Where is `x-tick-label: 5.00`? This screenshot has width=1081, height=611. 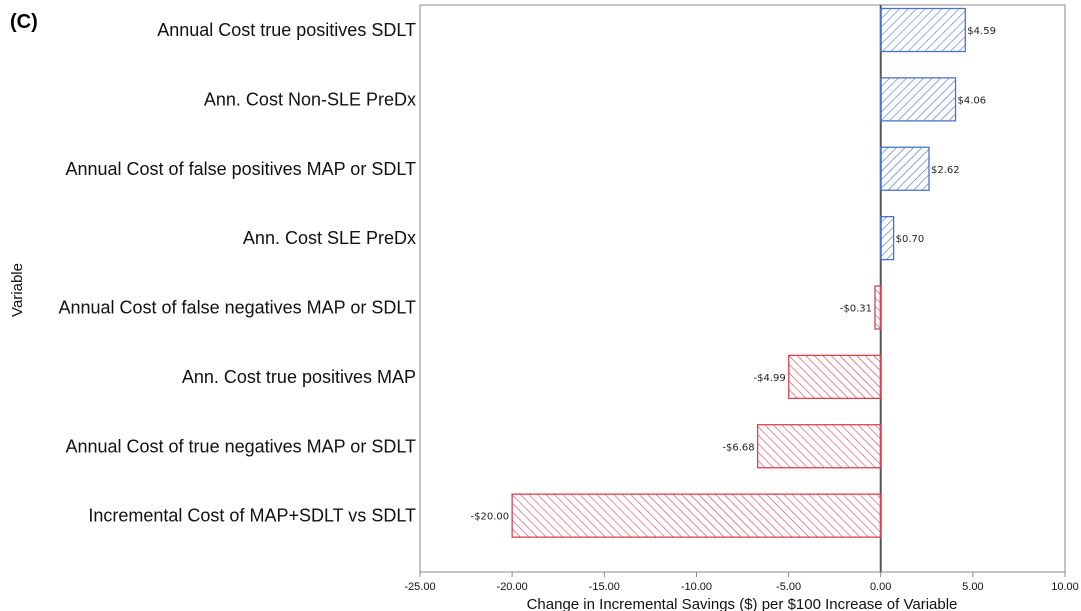
x-tick-label: 5.00 is located at coordinates (972, 587).